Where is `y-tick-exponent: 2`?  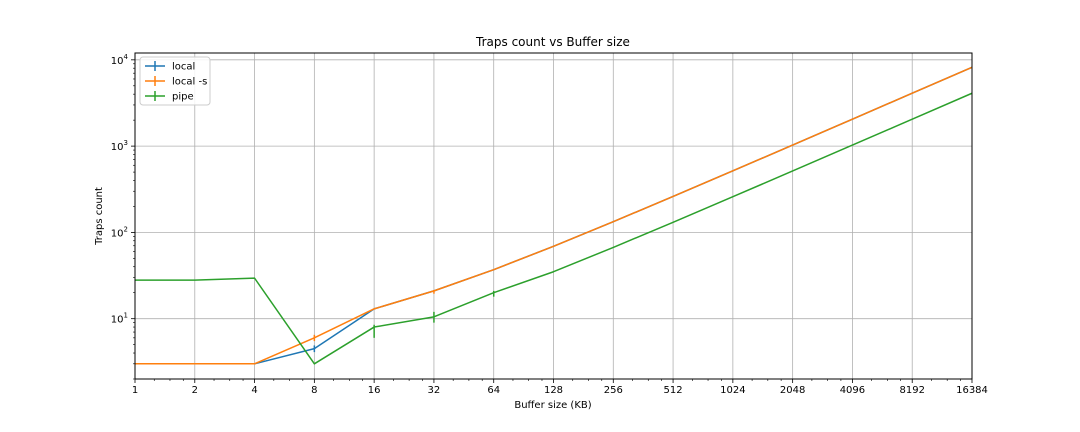
y-tick-exponent: 2 is located at coordinates (126, 229).